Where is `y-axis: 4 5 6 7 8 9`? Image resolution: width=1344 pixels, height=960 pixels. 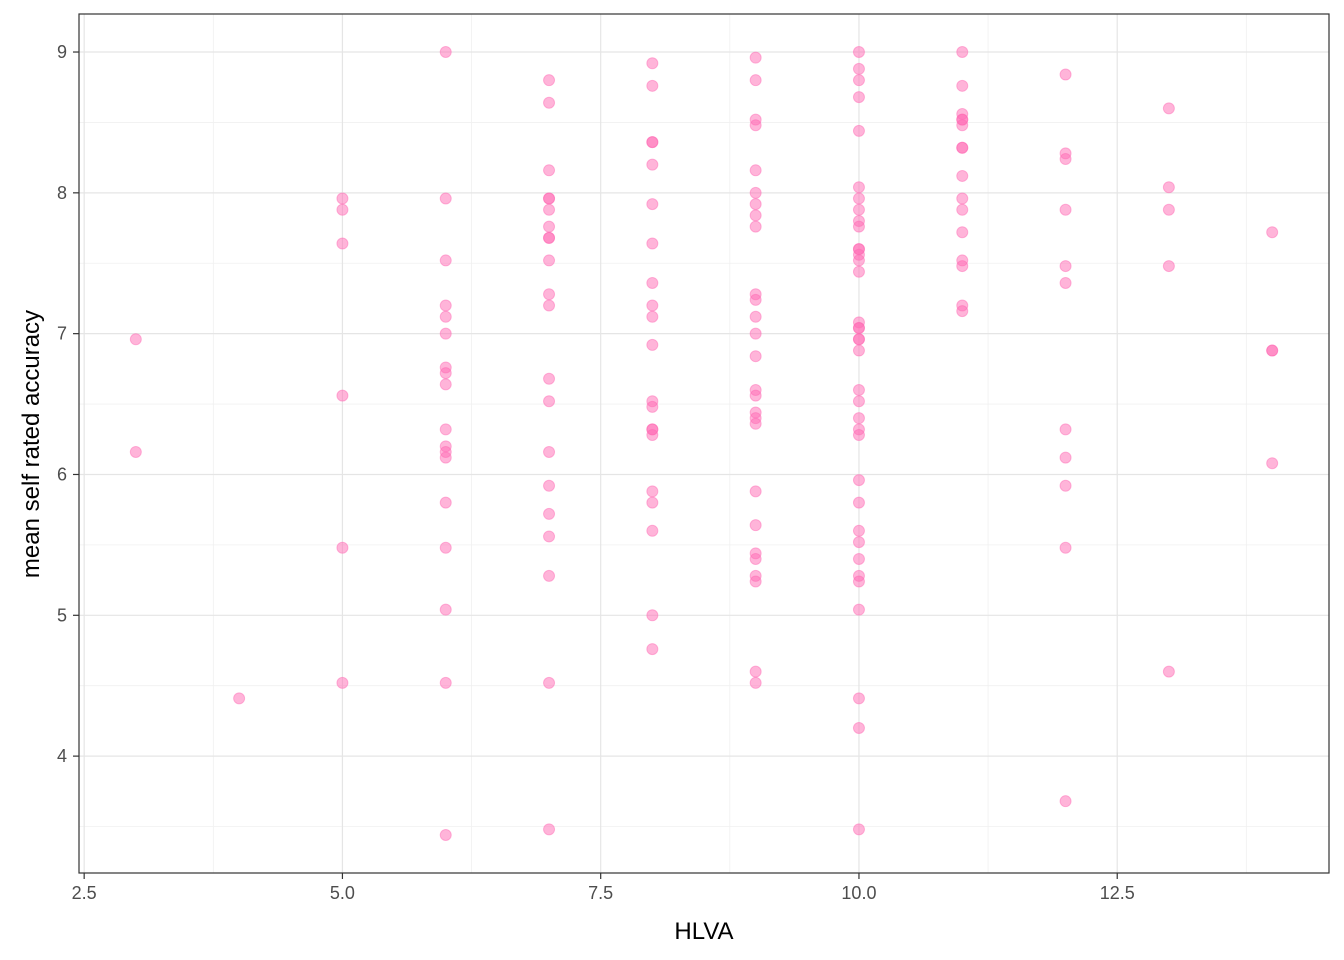 y-axis: 4 5 6 7 8 9 is located at coordinates (68, 404).